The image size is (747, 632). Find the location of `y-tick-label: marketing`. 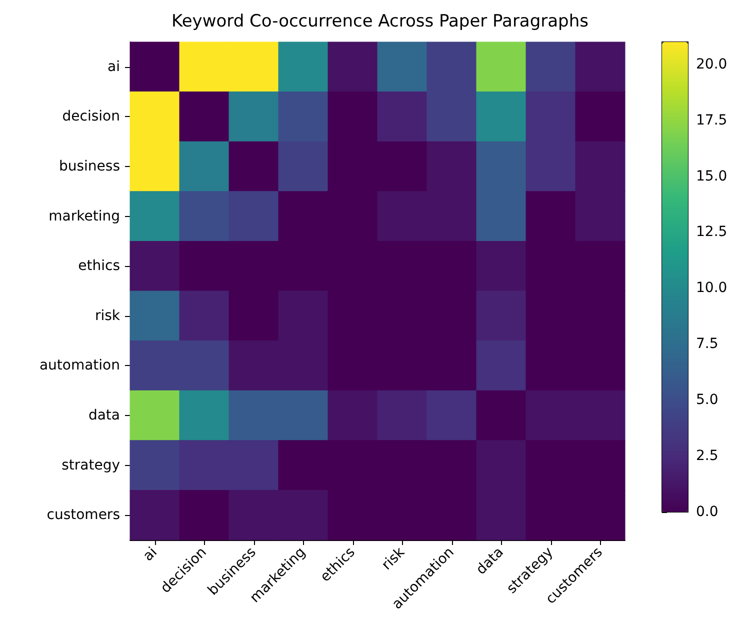

y-tick-label: marketing is located at coordinates (84, 216).